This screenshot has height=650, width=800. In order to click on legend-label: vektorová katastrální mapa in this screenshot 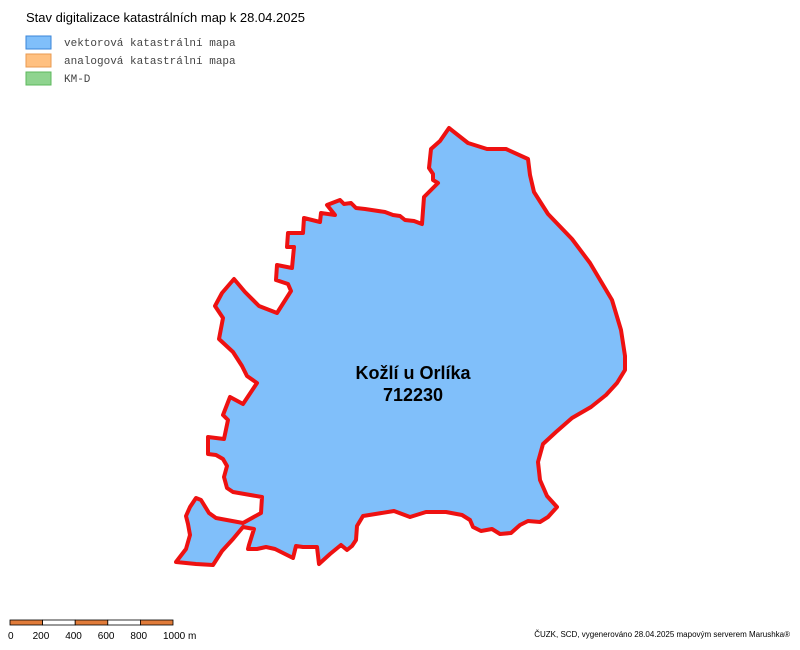, I will do `click(150, 44)`.